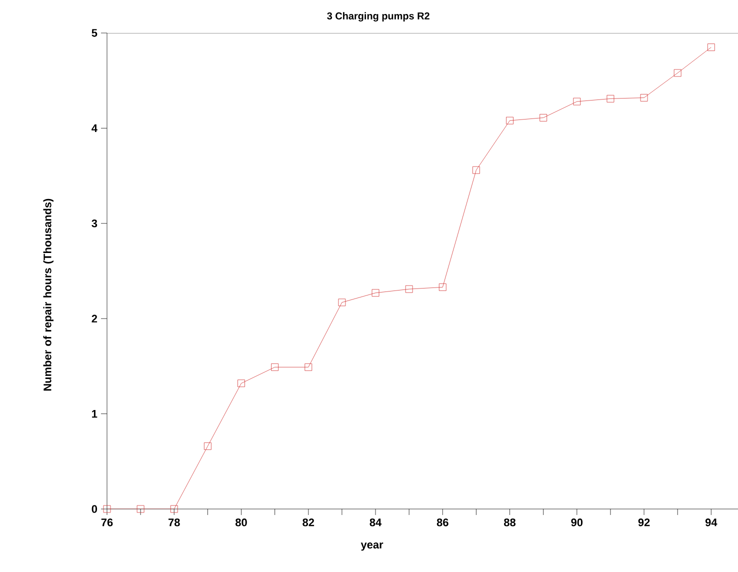 The height and width of the screenshot is (572, 738). What do you see at coordinates (442, 522) in the screenshot?
I see `x-tick-label: 86` at bounding box center [442, 522].